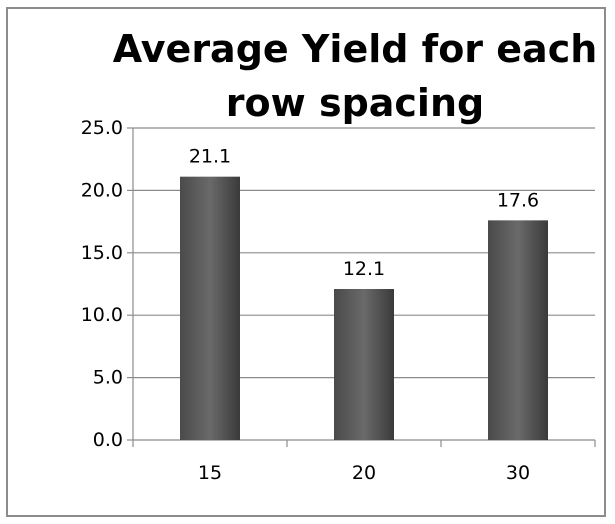  What do you see at coordinates (355, 49) in the screenshot?
I see `chart-title-line-1: Average Yield for each` at bounding box center [355, 49].